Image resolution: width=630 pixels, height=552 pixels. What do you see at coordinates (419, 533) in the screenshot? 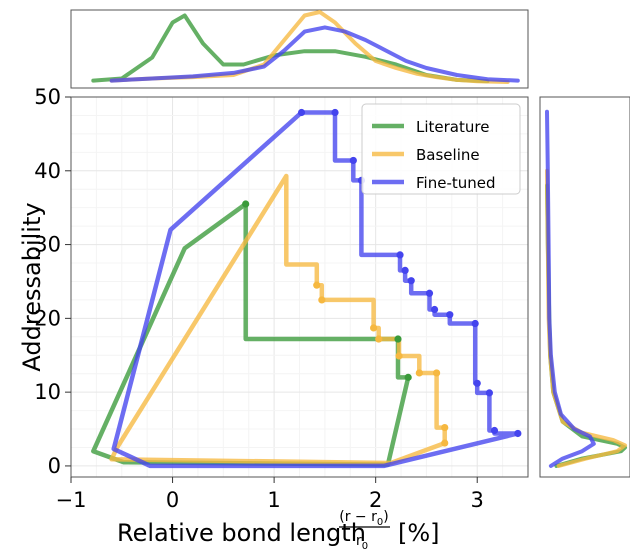
I see `x-axis-label-unit: [%]` at bounding box center [419, 533].